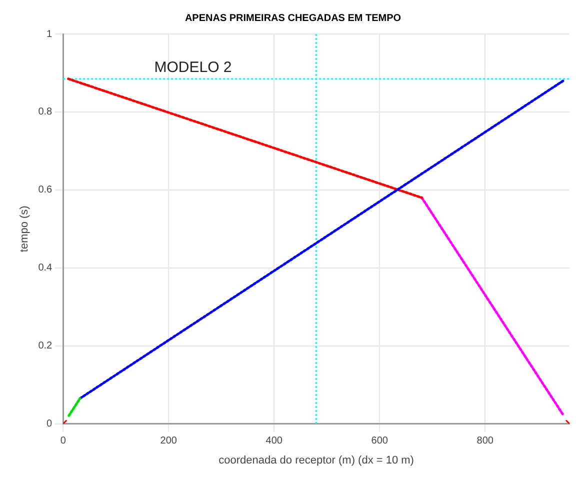  I want to click on x-tick-label: 800, so click(485, 441).